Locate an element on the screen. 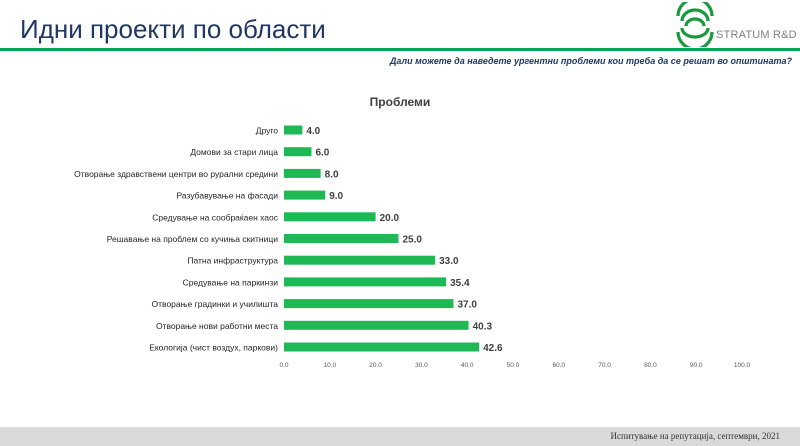 This screenshot has height=446, width=800. data-label: 40.3 is located at coordinates (483, 326).